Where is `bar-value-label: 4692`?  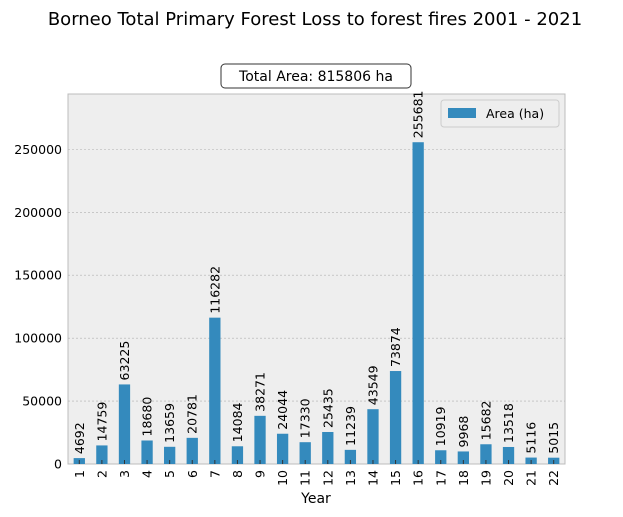
bar-value-label: 4692 is located at coordinates (79, 438).